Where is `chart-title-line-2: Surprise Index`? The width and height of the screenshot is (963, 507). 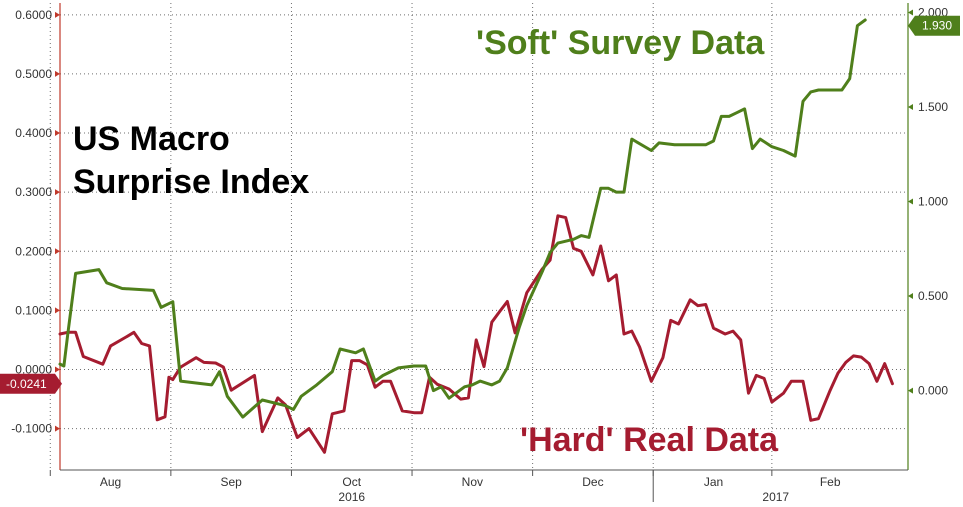 chart-title-line-2: Surprise Index is located at coordinates (191, 182).